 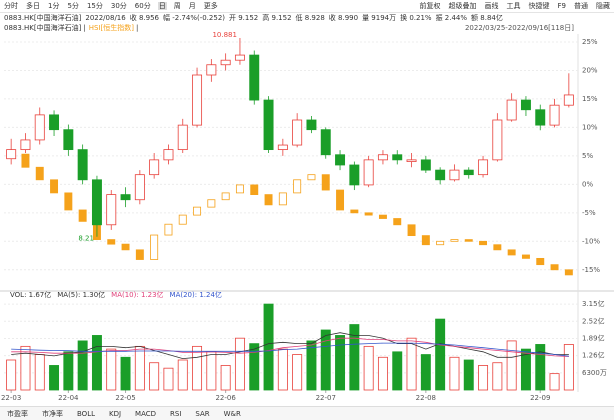 What do you see at coordinates (177, 6) in the screenshot?
I see `period-tab: 周` at bounding box center [177, 6].